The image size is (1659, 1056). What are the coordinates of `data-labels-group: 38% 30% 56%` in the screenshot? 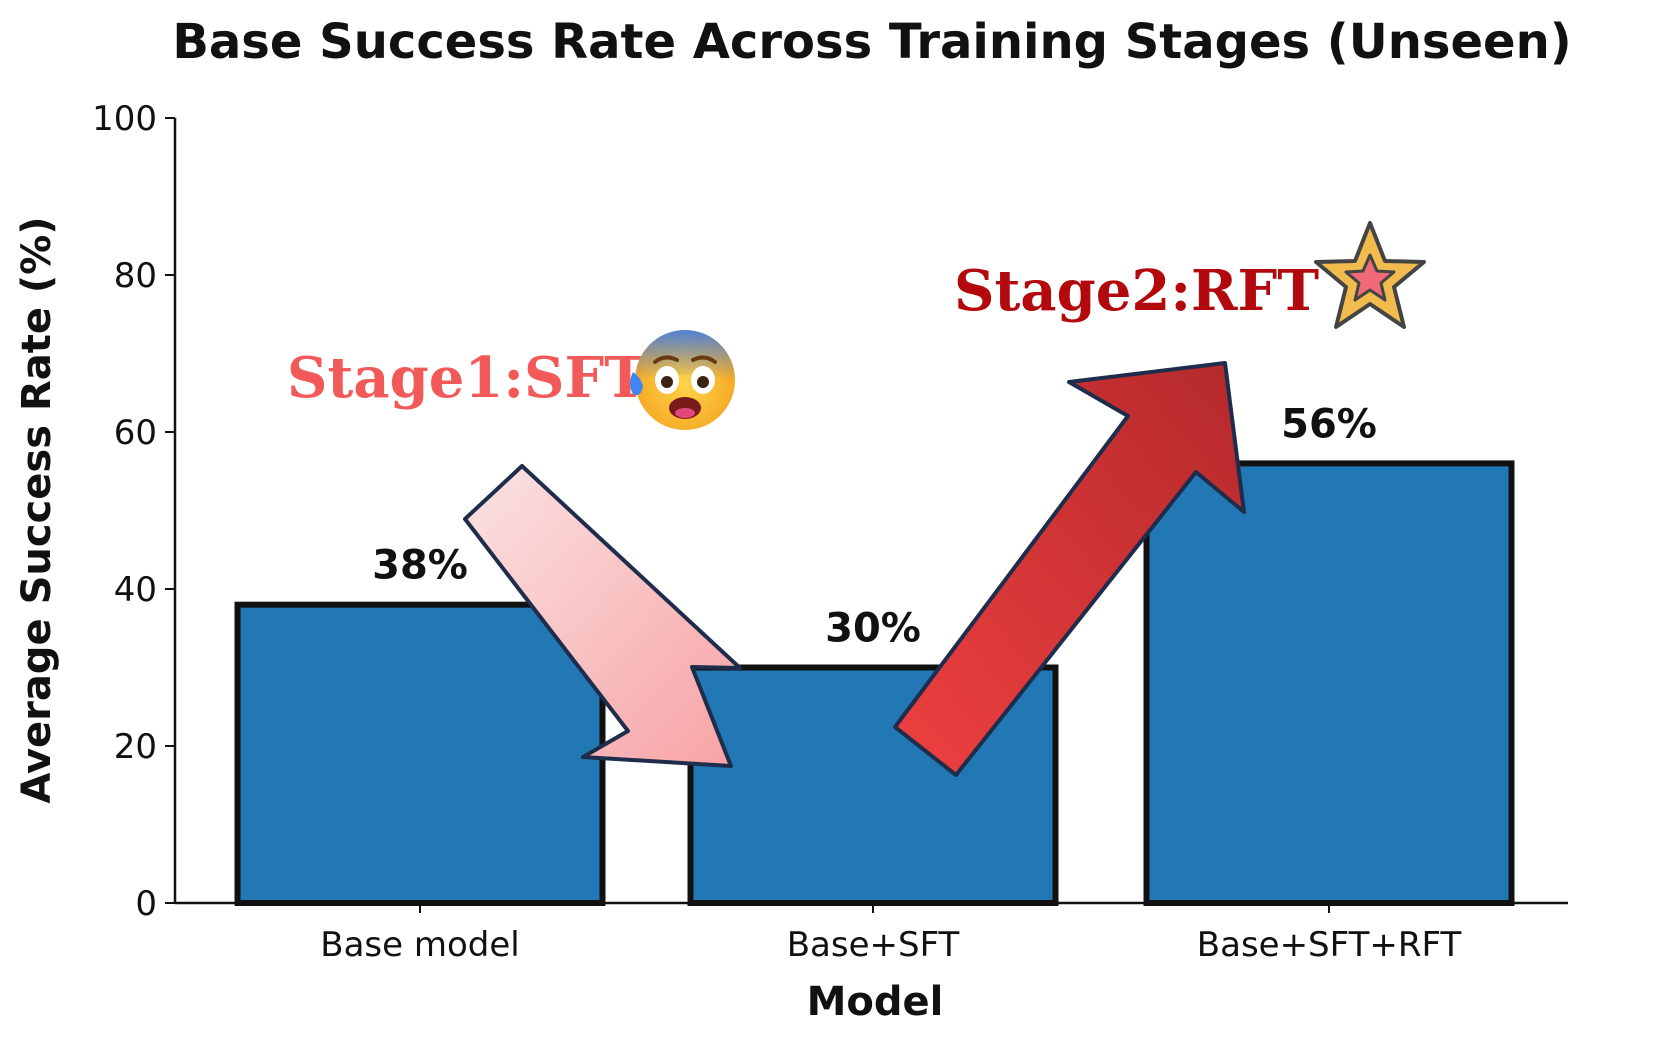 It's located at (874, 526).